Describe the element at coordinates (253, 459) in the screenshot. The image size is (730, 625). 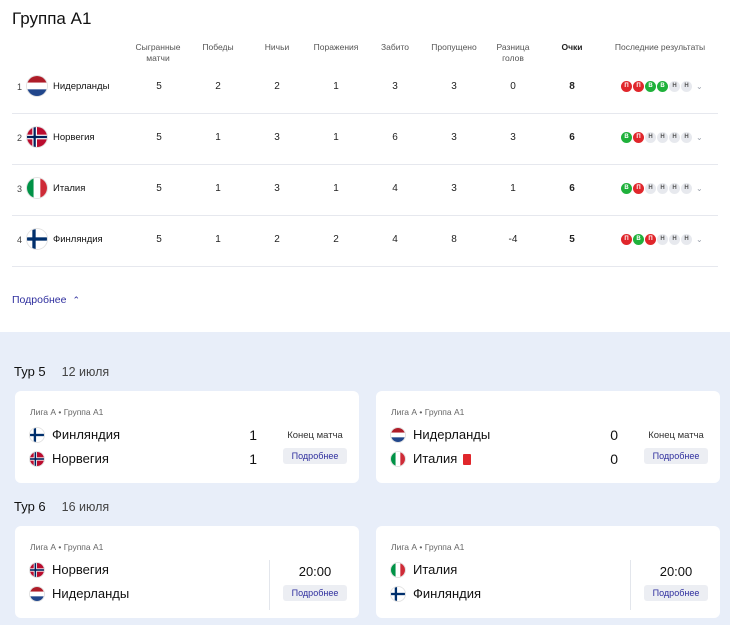
I see `away-score: 1` at that location.